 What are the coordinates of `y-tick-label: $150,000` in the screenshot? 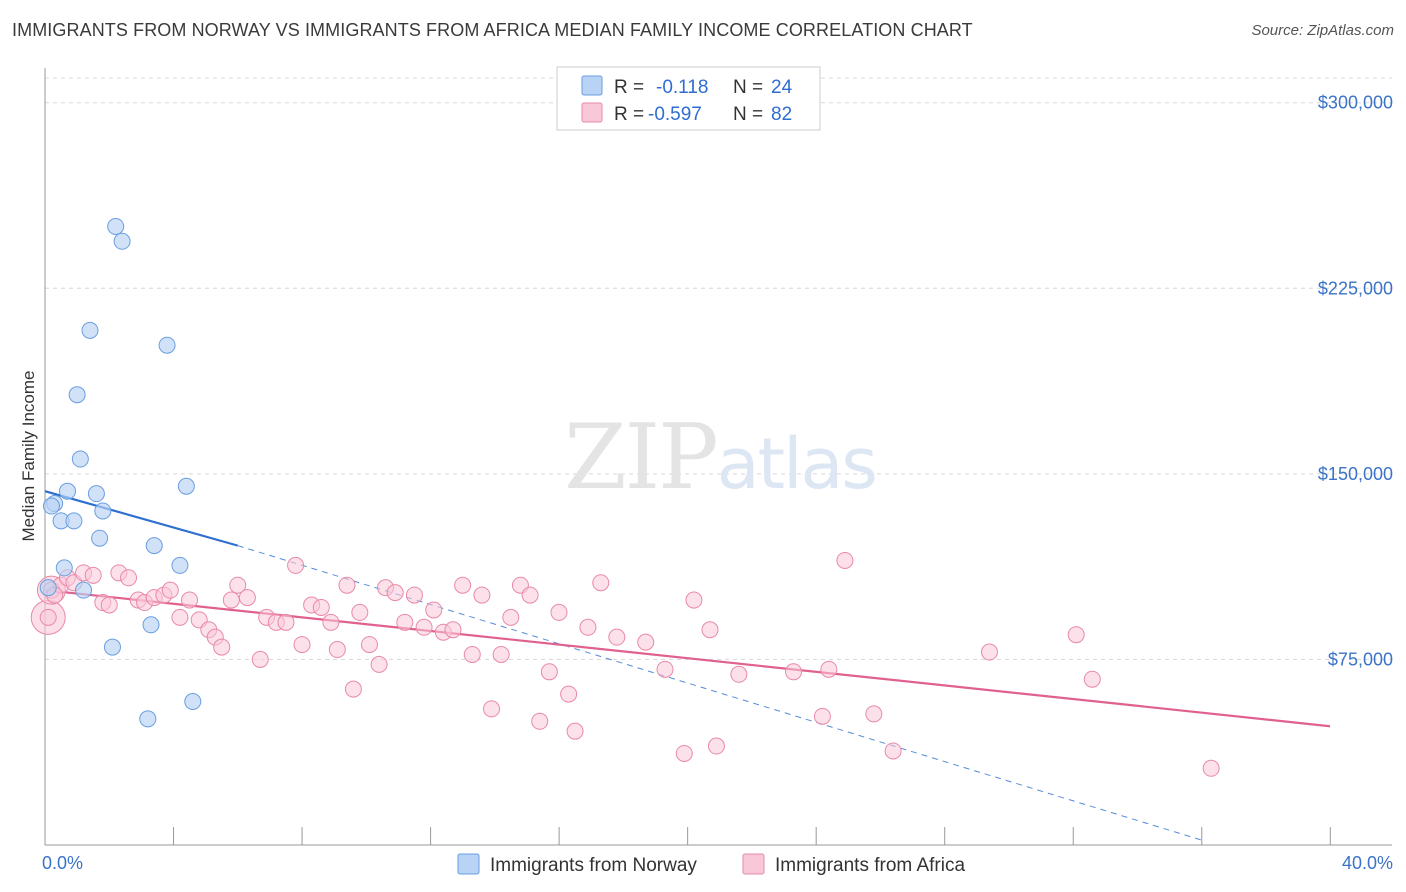 It's located at (1355, 474).